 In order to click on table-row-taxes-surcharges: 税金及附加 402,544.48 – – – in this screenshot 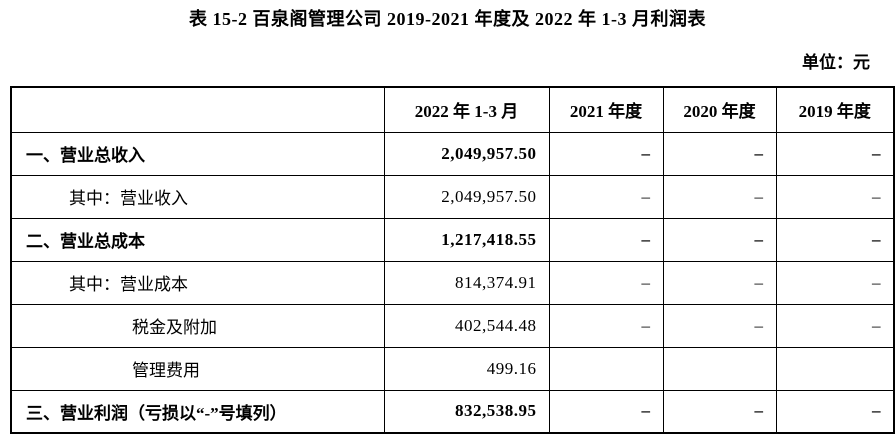, I will do `click(452, 325)`.